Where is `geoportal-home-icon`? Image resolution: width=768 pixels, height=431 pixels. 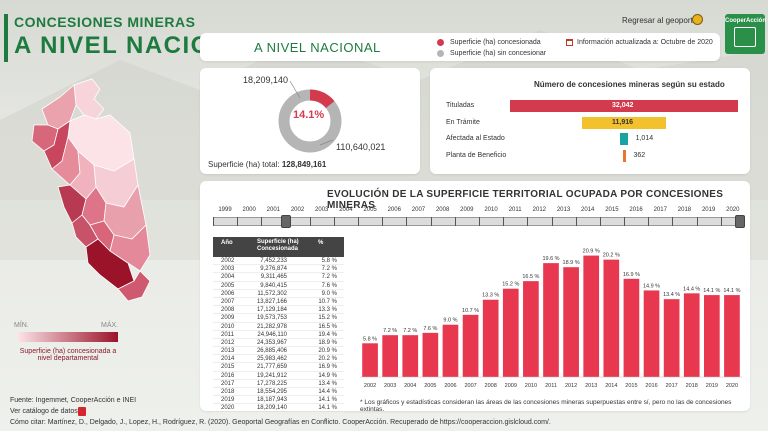
geoportal-home-icon is located at coordinates (697, 19).